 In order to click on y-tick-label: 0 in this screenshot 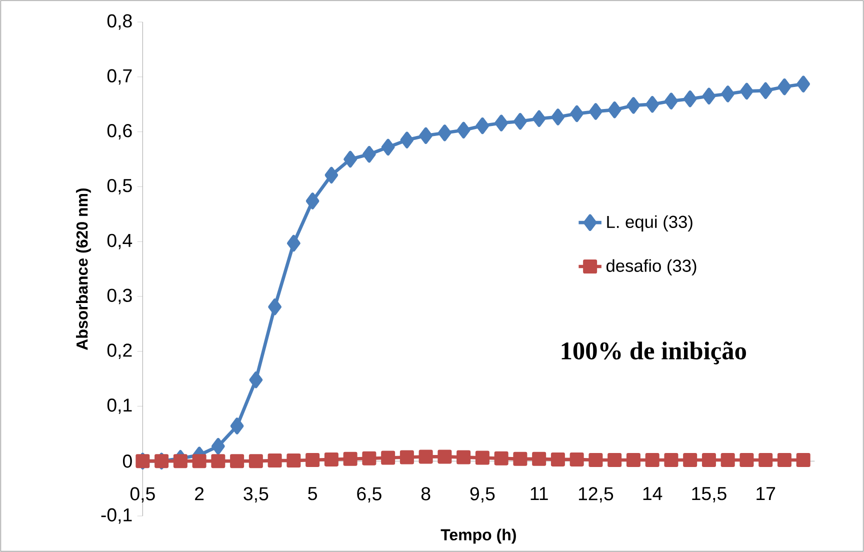, I will do `click(127, 461)`.